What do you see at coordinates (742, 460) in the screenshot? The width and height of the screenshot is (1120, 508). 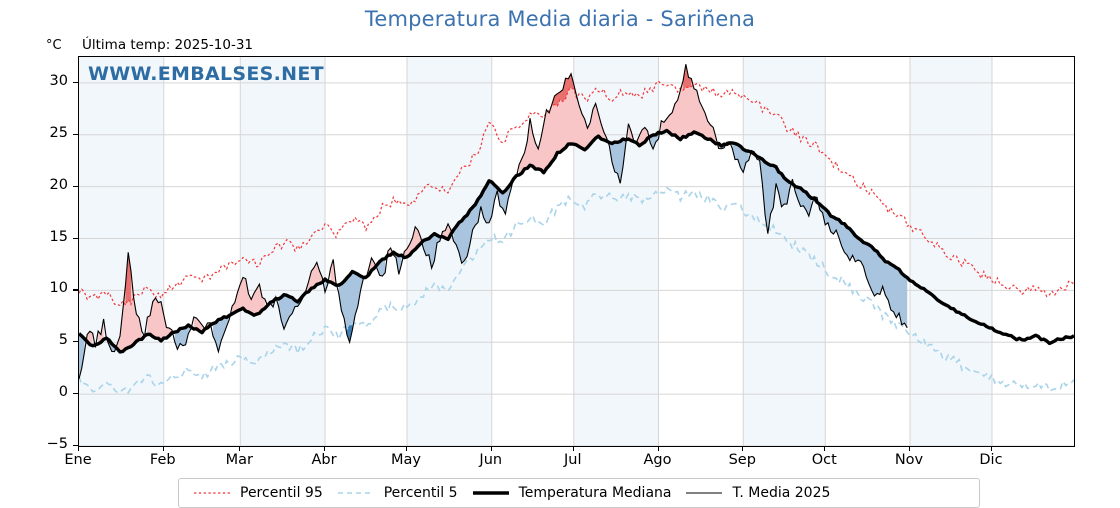 I see `x-tick-label: Sep` at bounding box center [742, 460].